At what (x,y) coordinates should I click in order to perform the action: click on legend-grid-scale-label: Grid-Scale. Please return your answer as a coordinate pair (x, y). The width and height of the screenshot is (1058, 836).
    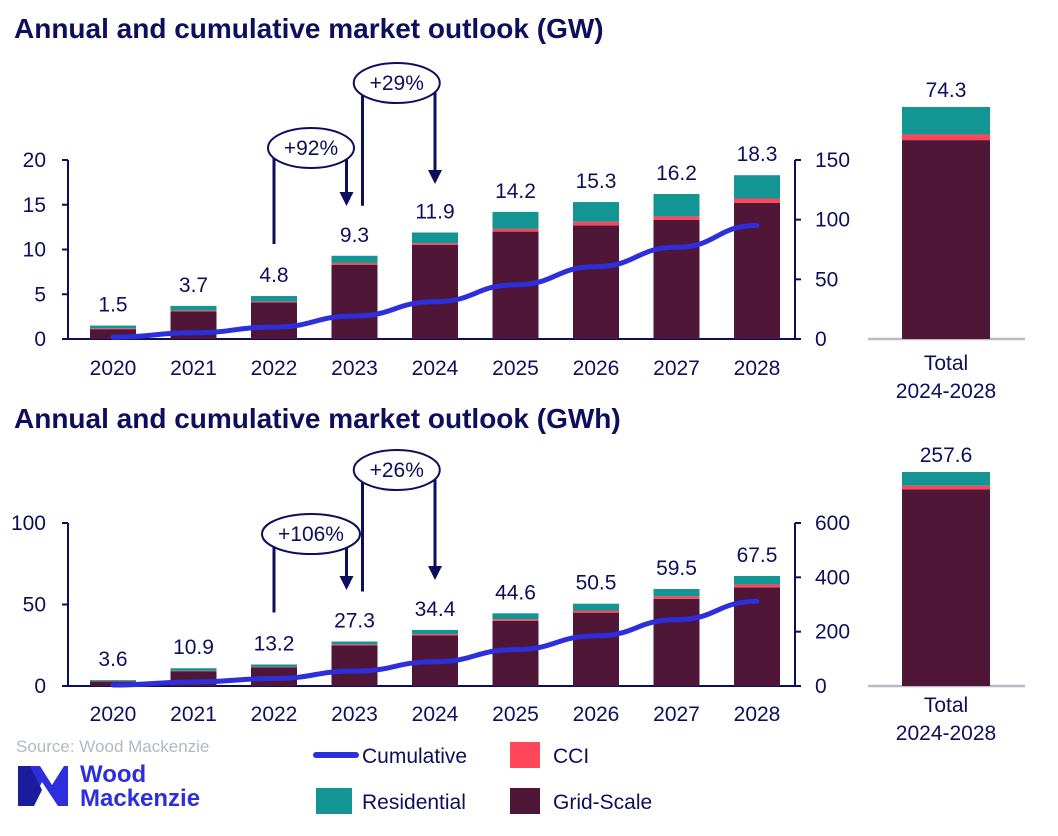
    Looking at the image, I should click on (602, 802).